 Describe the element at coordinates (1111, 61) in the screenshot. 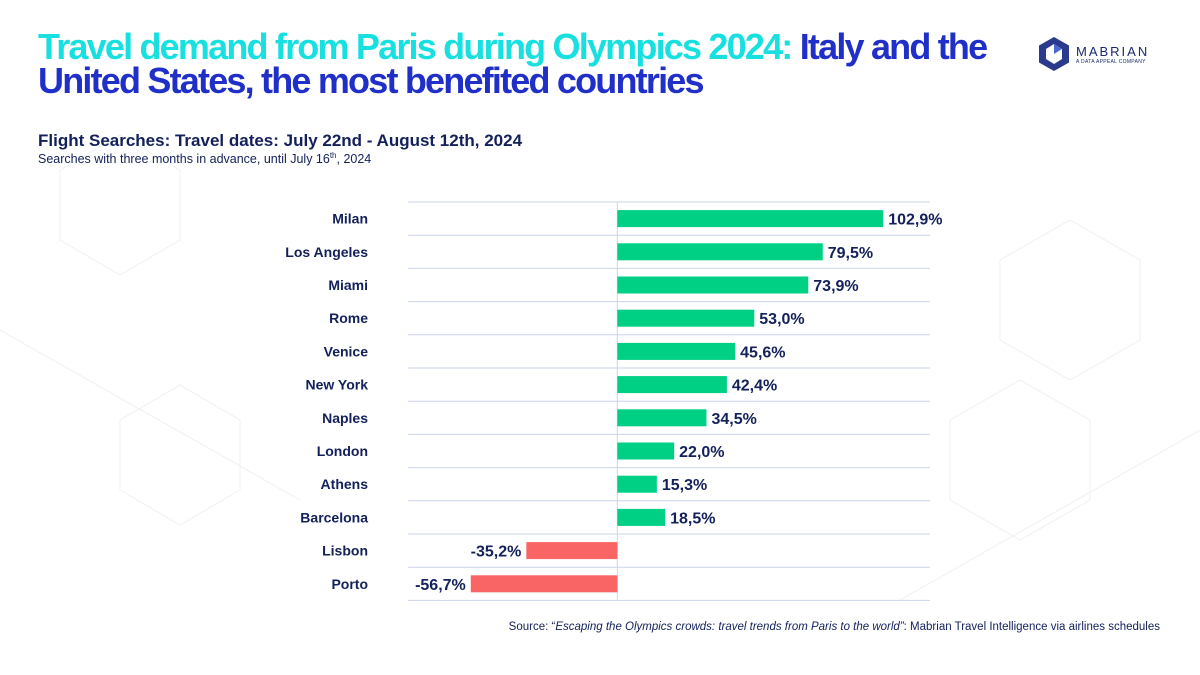

I see `logo-tagline: A DATA APPEAL COMPANY` at that location.